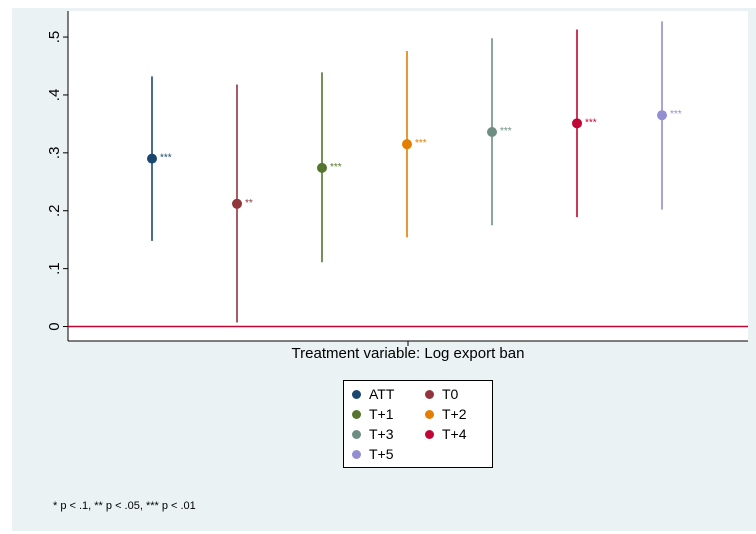 The width and height of the screenshot is (756, 534). I want to click on x-axis-label: Treatment variable: Log export ban, so click(408, 353).